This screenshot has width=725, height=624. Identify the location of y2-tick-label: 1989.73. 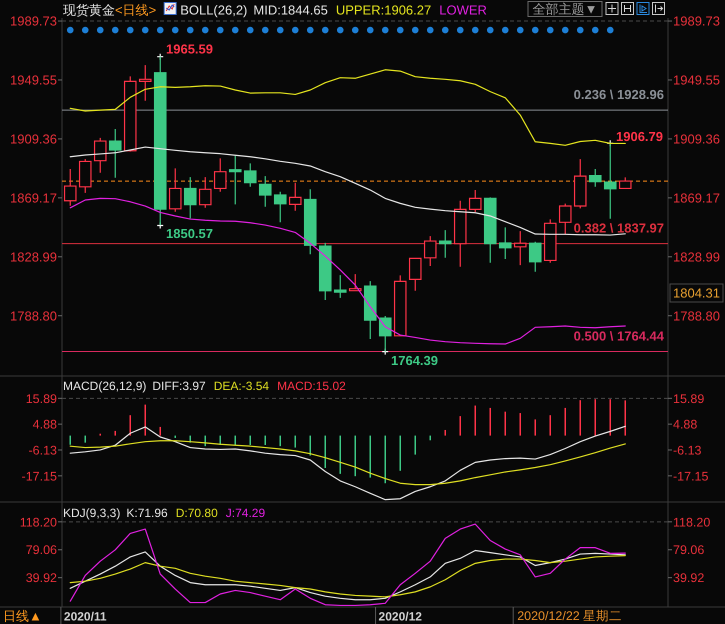
(696, 21).